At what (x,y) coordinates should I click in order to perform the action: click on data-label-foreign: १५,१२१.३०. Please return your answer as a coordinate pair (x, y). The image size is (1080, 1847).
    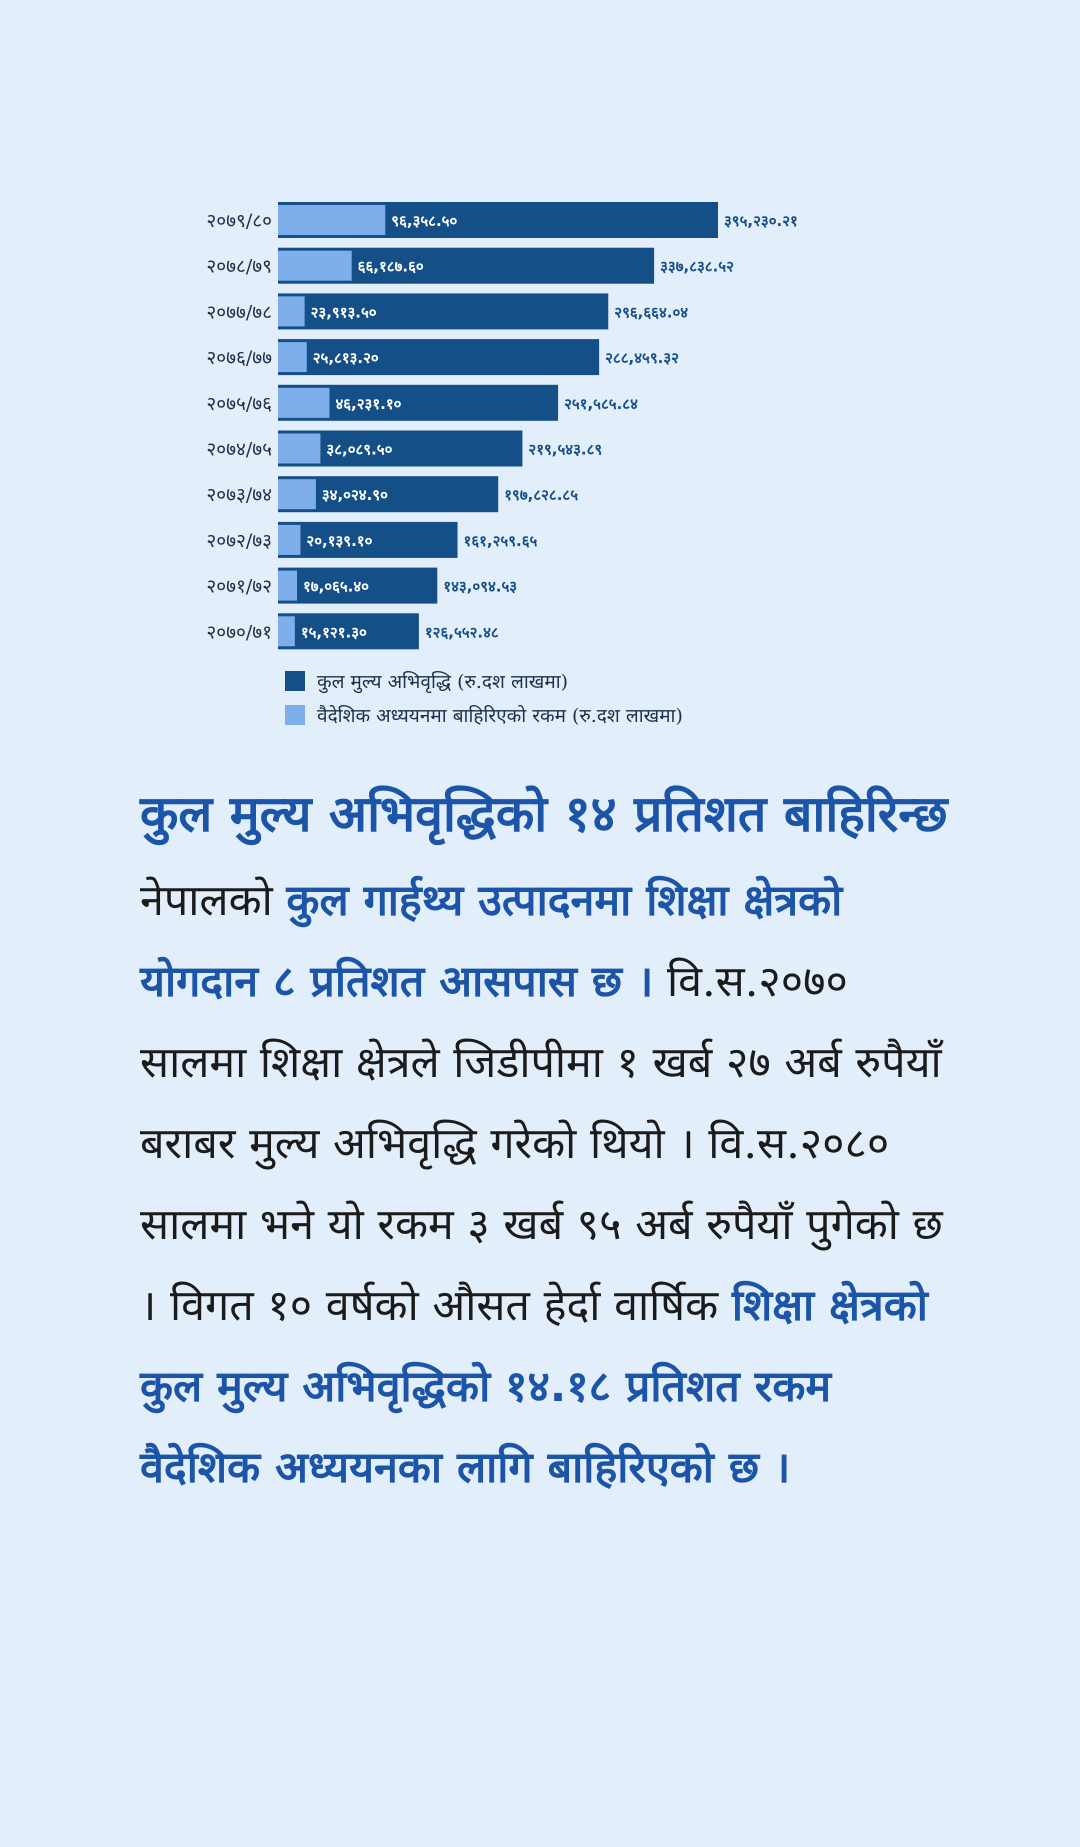
    Looking at the image, I should click on (334, 632).